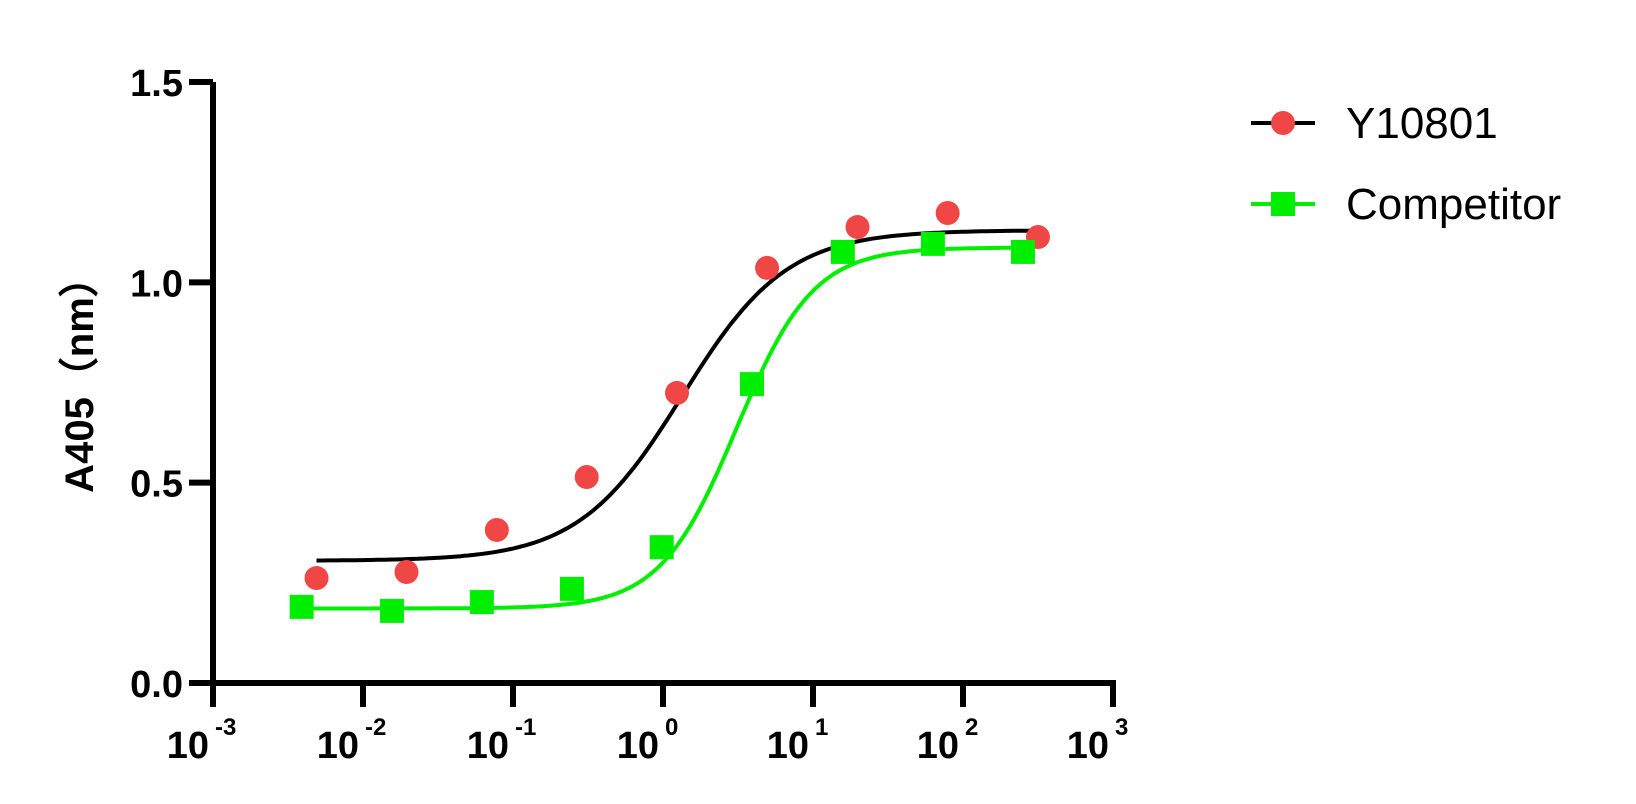  Describe the element at coordinates (375, 727) in the screenshot. I see `svg-text: -2` at that location.